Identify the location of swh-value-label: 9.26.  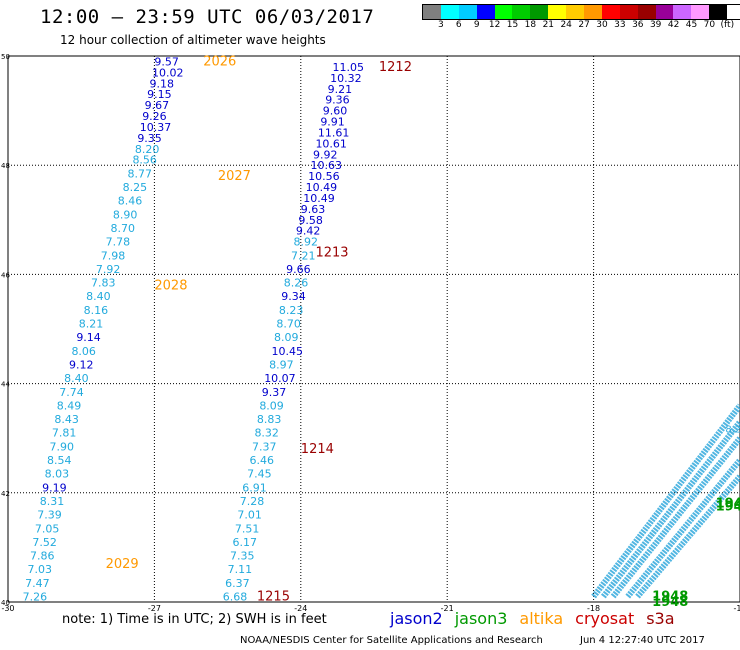
(154, 116).